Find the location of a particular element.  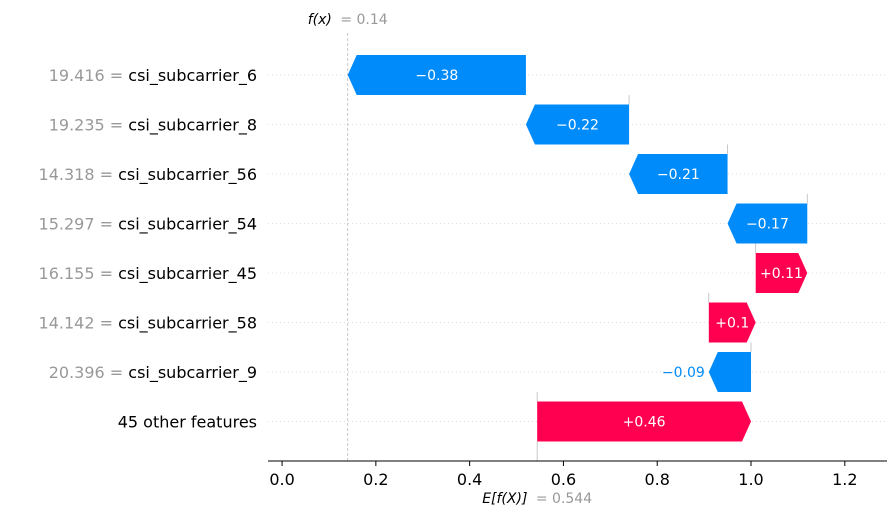

x-tick-label: 0.0 is located at coordinates (281, 479).